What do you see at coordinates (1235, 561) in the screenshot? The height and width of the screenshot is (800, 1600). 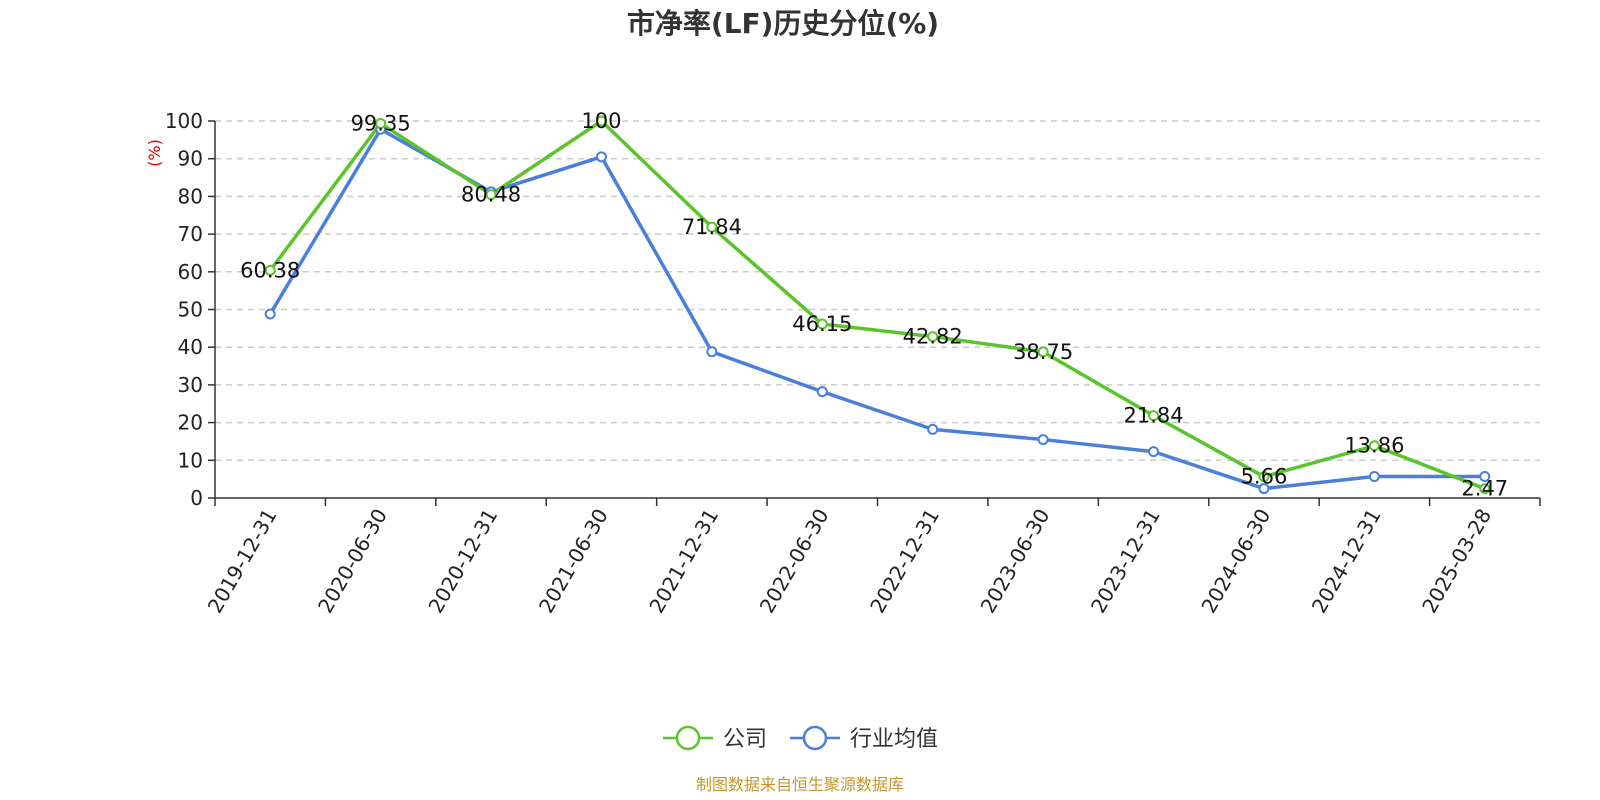 I see `x-tick-label: 2024-06-30` at bounding box center [1235, 561].